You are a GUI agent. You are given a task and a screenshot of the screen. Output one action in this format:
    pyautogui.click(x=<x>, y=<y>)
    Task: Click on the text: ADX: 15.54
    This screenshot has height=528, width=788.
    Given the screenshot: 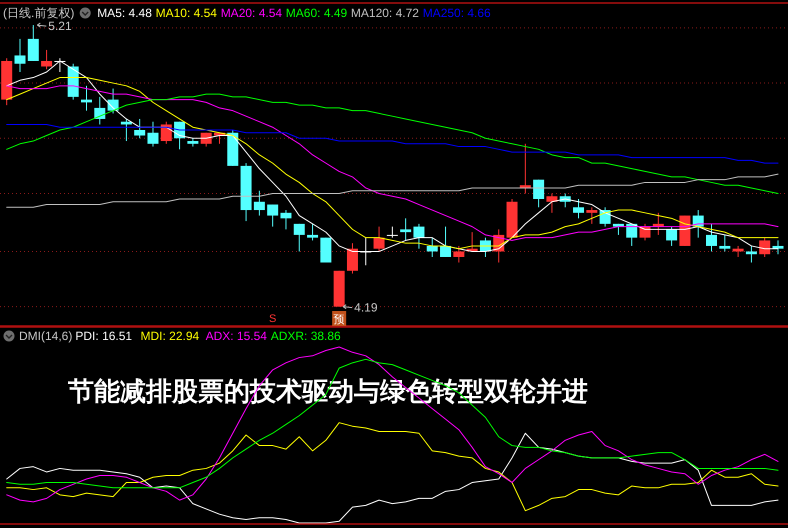 What is the action you would take?
    pyautogui.click(x=237, y=336)
    